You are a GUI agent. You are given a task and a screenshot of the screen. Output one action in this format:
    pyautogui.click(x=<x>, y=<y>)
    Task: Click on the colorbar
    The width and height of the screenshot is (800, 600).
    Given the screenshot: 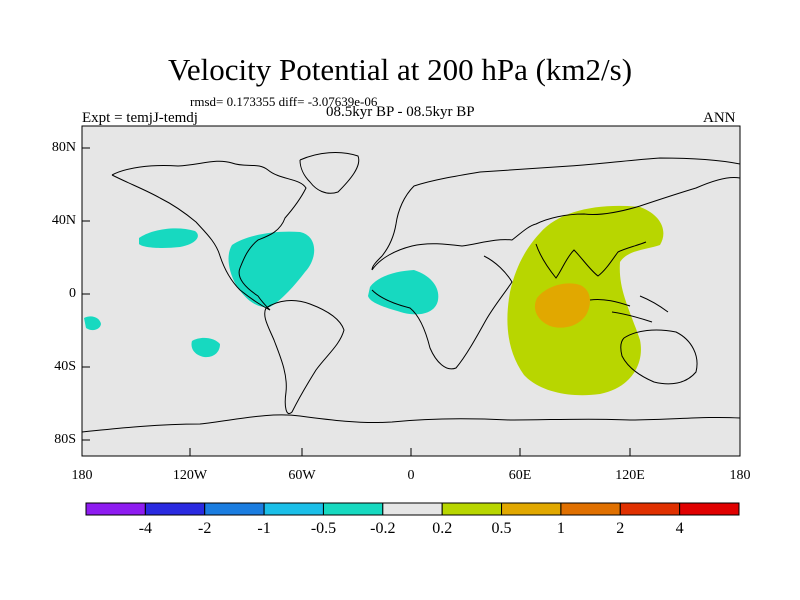 What is the action you would take?
    pyautogui.click(x=412, y=509)
    